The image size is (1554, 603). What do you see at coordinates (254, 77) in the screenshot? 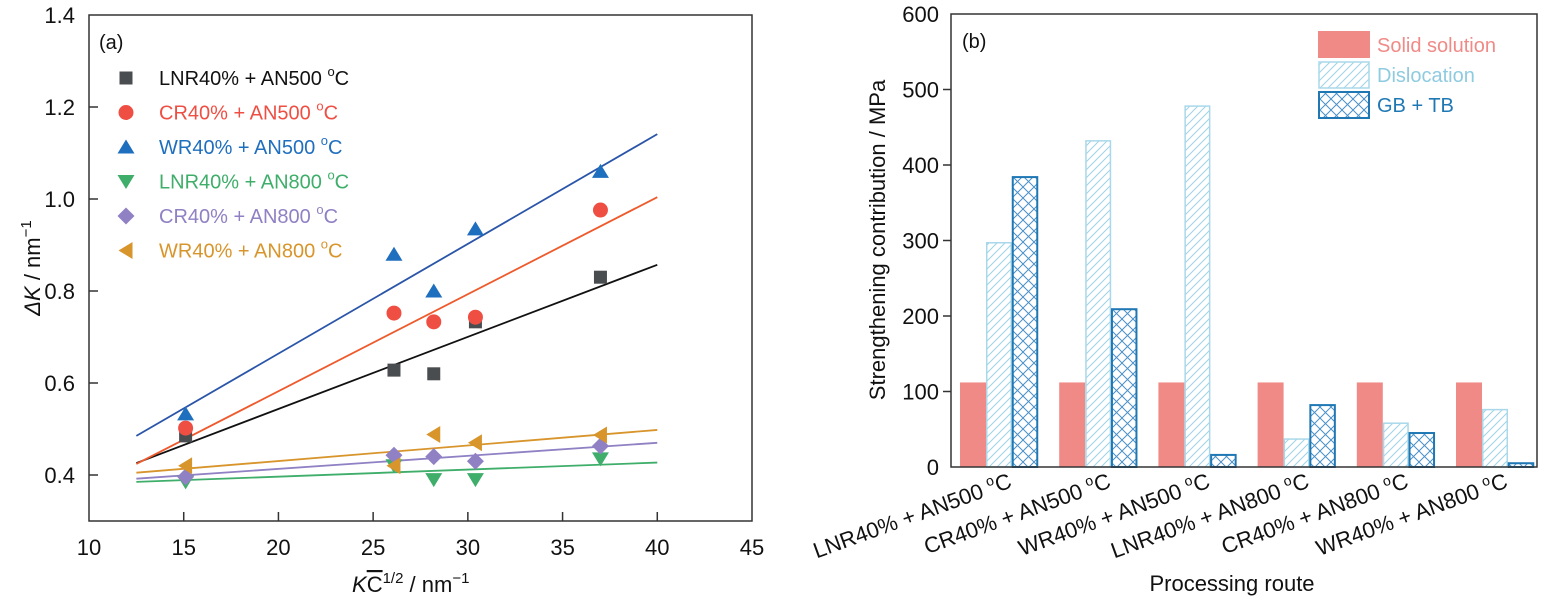
I see `legend-label: LNR40% + AN500 oC` at bounding box center [254, 77].